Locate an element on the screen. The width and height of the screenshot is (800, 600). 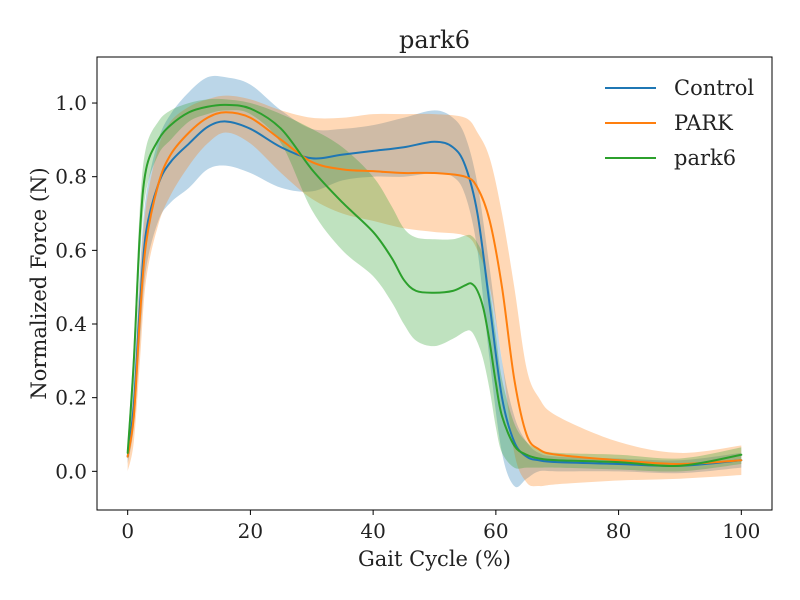
x-tick-label: 20 is located at coordinates (250, 531).